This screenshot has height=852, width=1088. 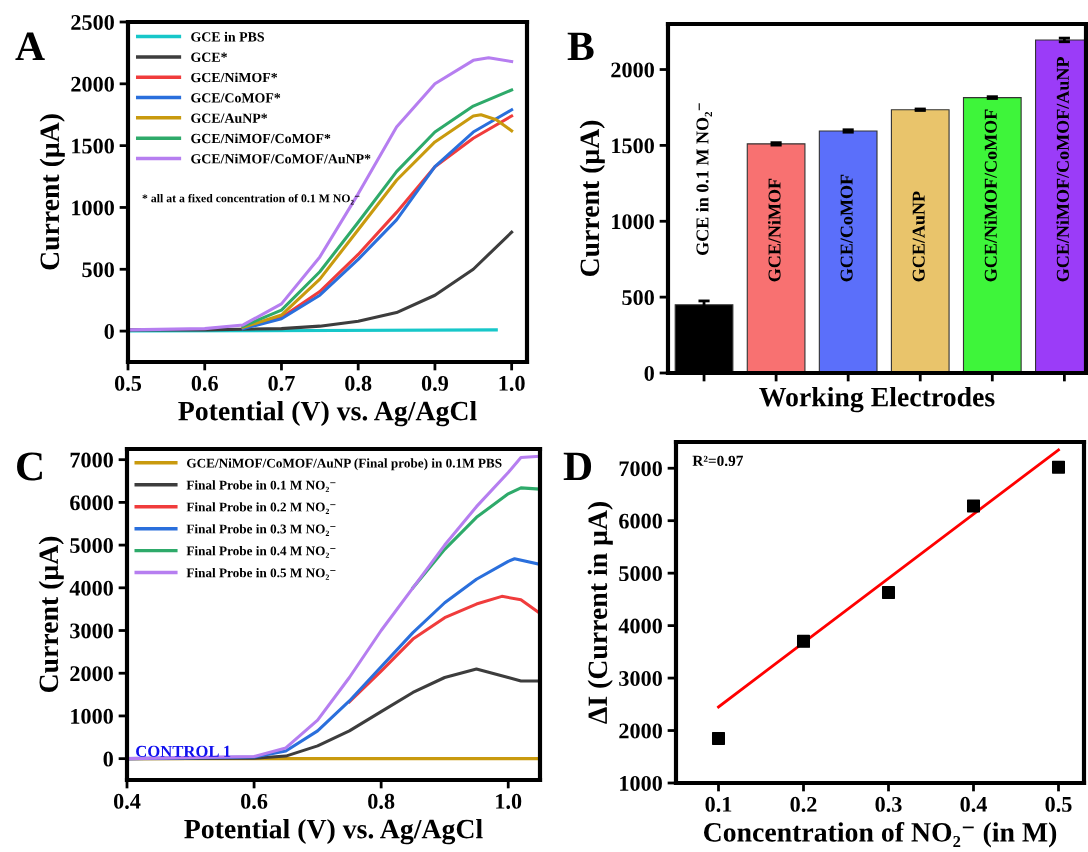 I want to click on y-axis-title: ΔI (Current in μA), so click(x=600, y=613).